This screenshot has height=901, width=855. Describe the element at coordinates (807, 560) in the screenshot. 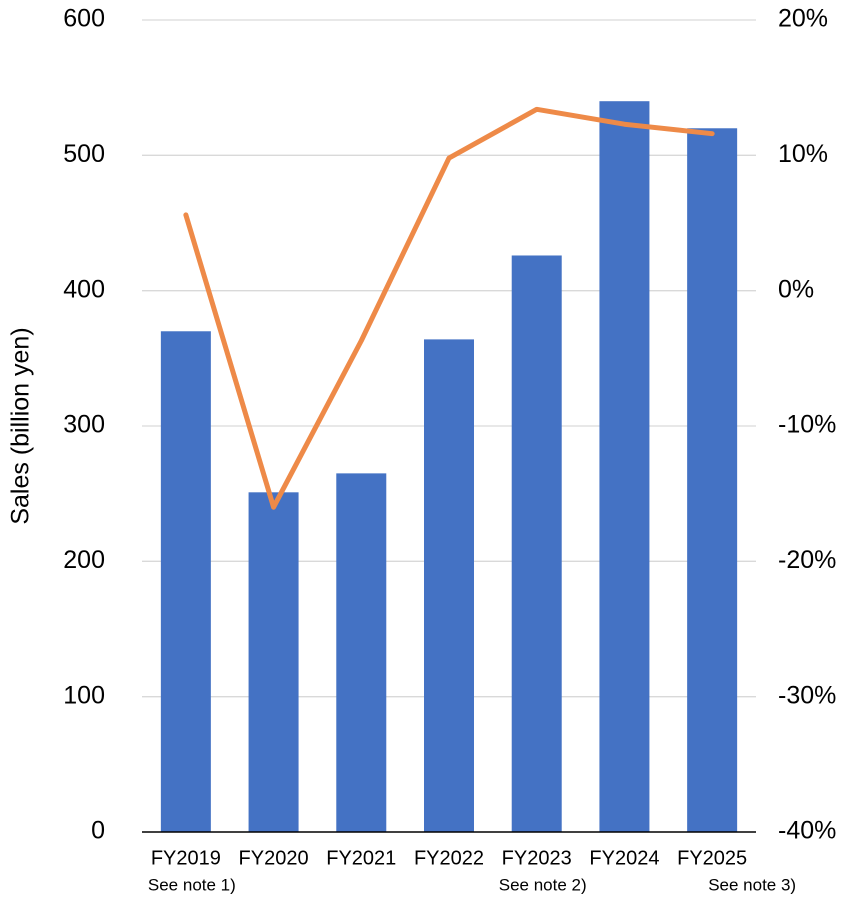

I see `y2-tick-label: -20%` at that location.